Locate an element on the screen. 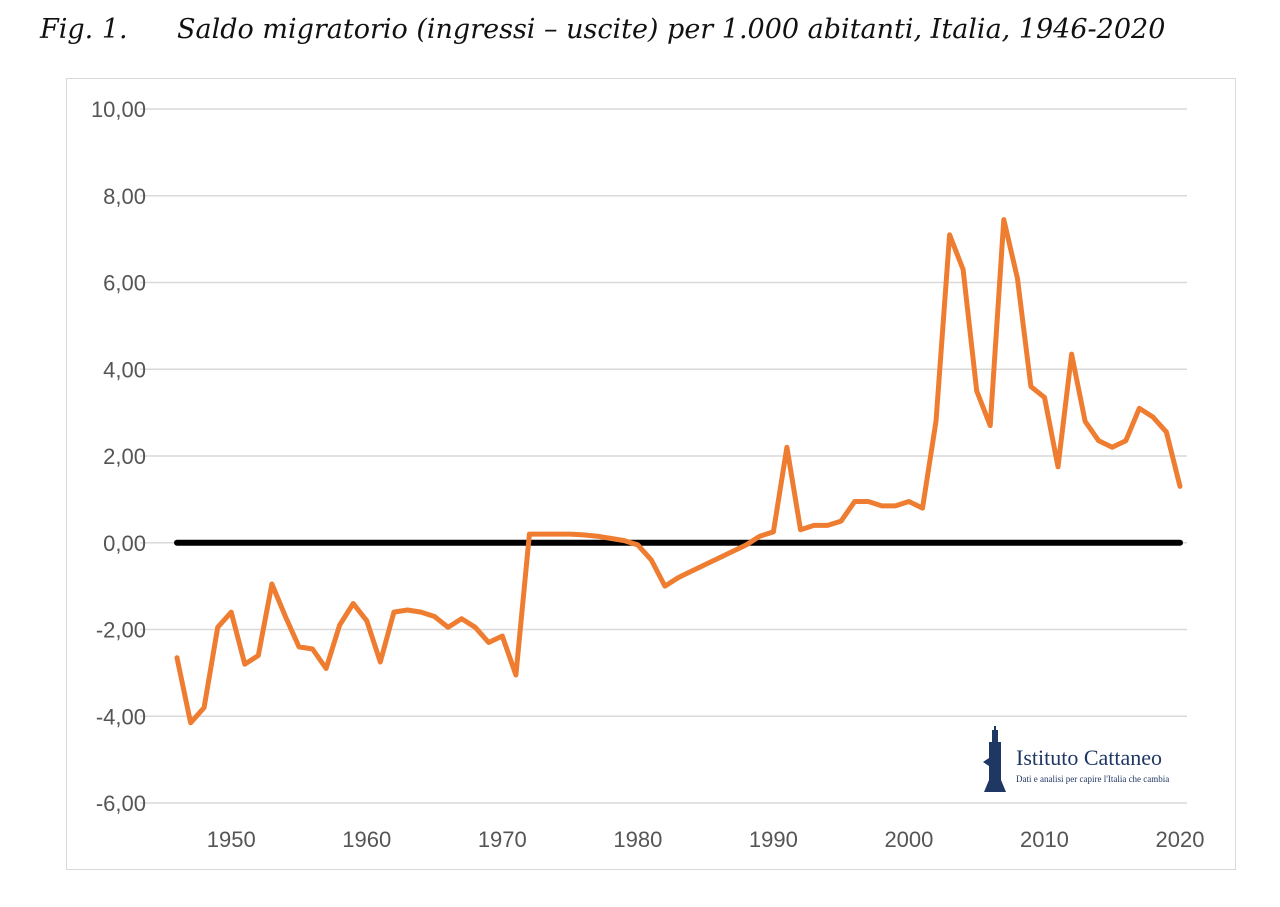  y-tick-label: 4,00 is located at coordinates (124, 369).